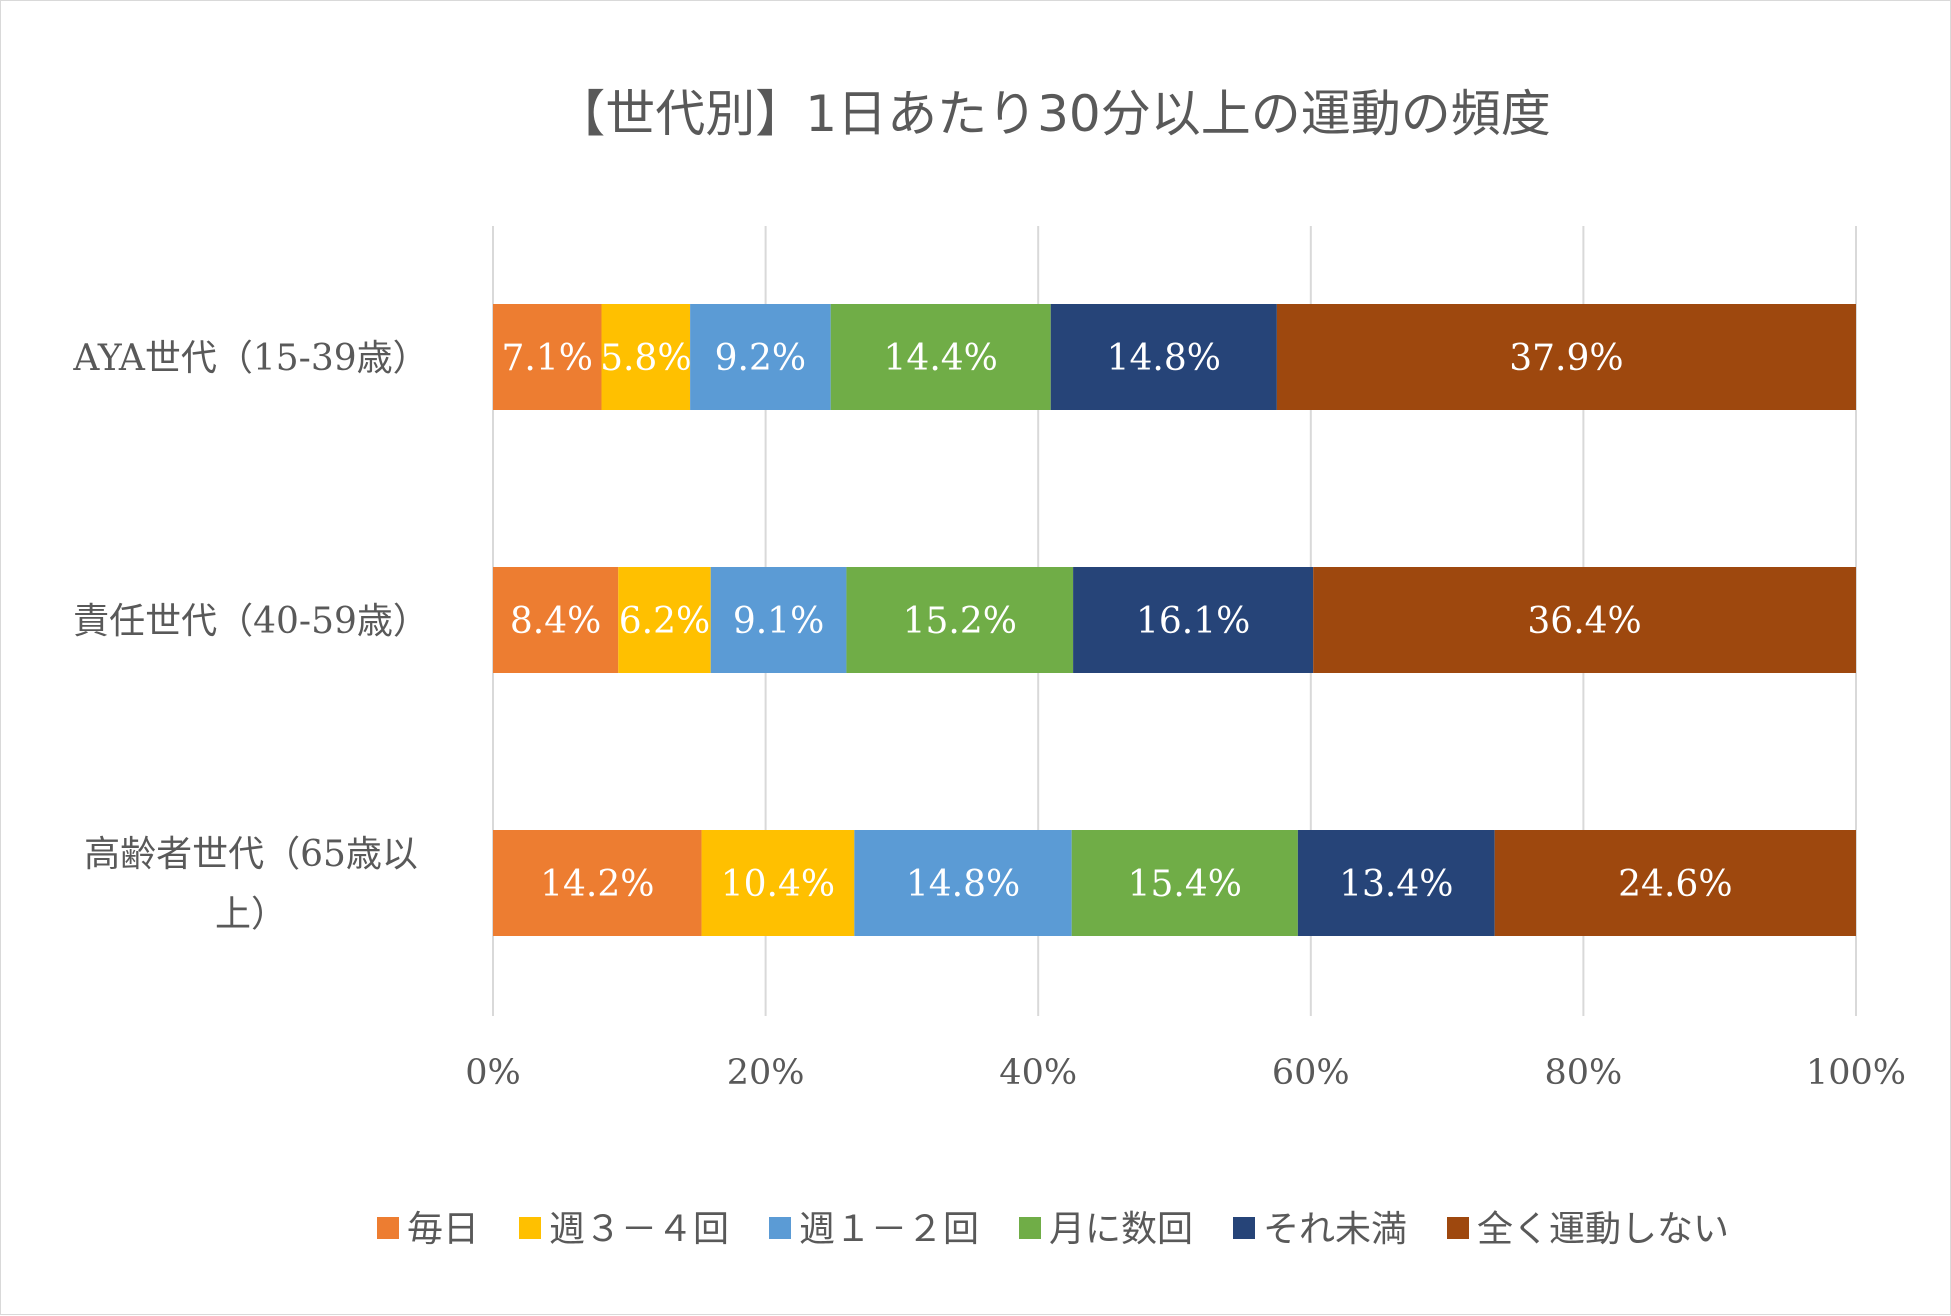 The image size is (1951, 1316). I want to click on data-label-0-1: 5.8%, so click(645, 358).